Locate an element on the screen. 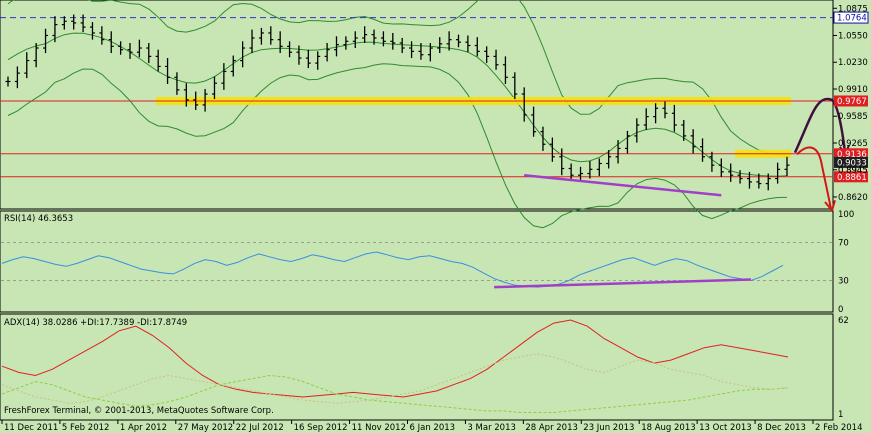  di-minus-line is located at coordinates (395, 378).